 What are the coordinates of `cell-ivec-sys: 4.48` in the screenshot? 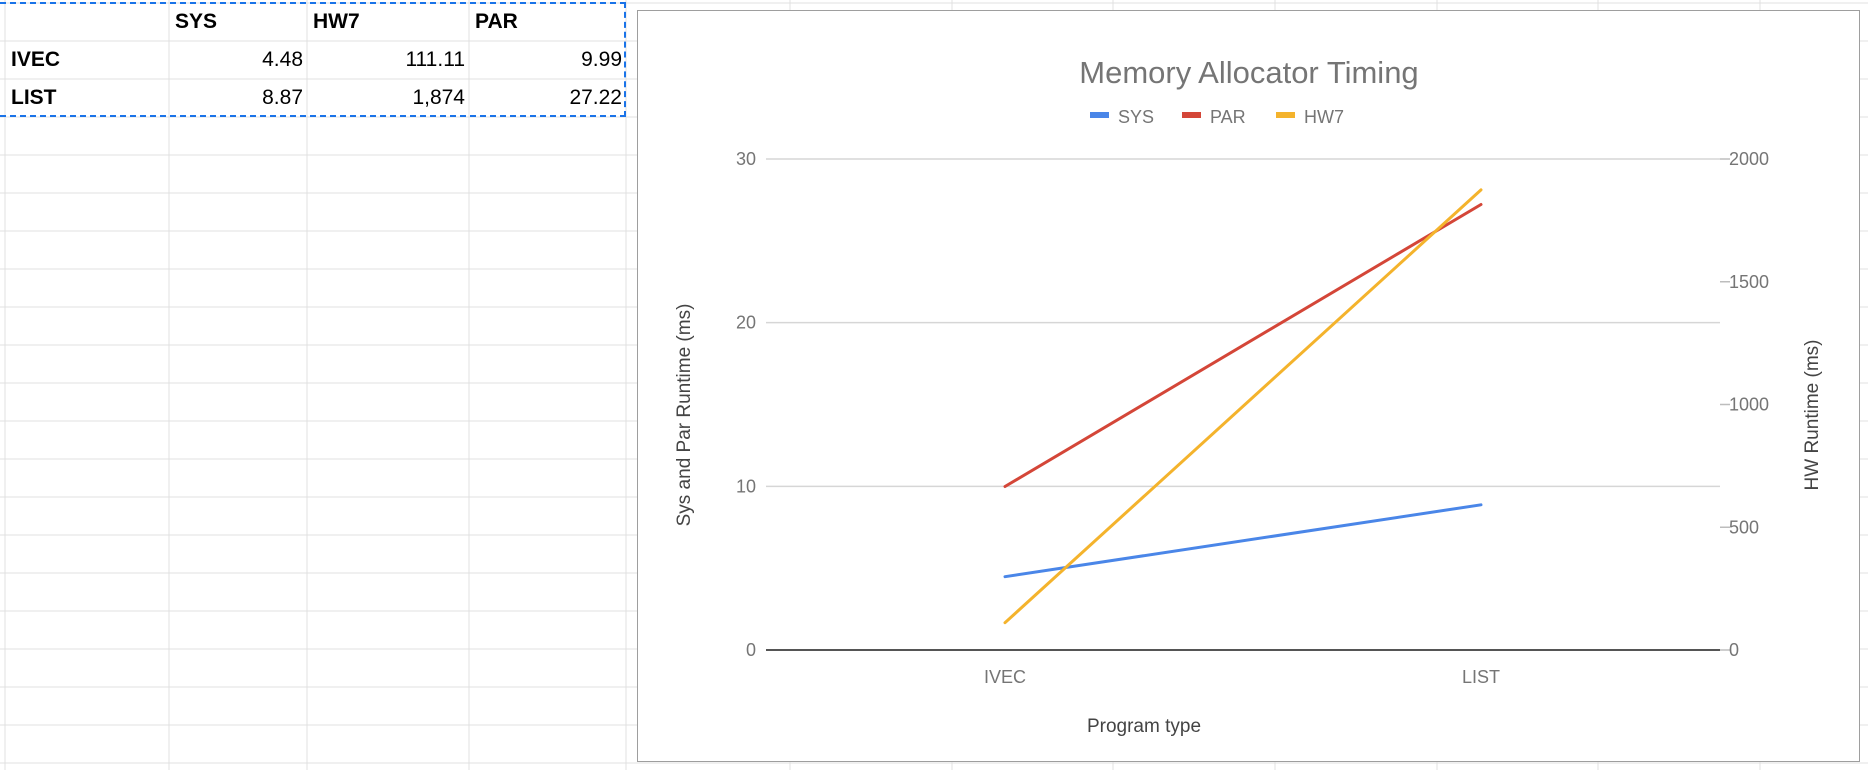 It's located at (282, 59).